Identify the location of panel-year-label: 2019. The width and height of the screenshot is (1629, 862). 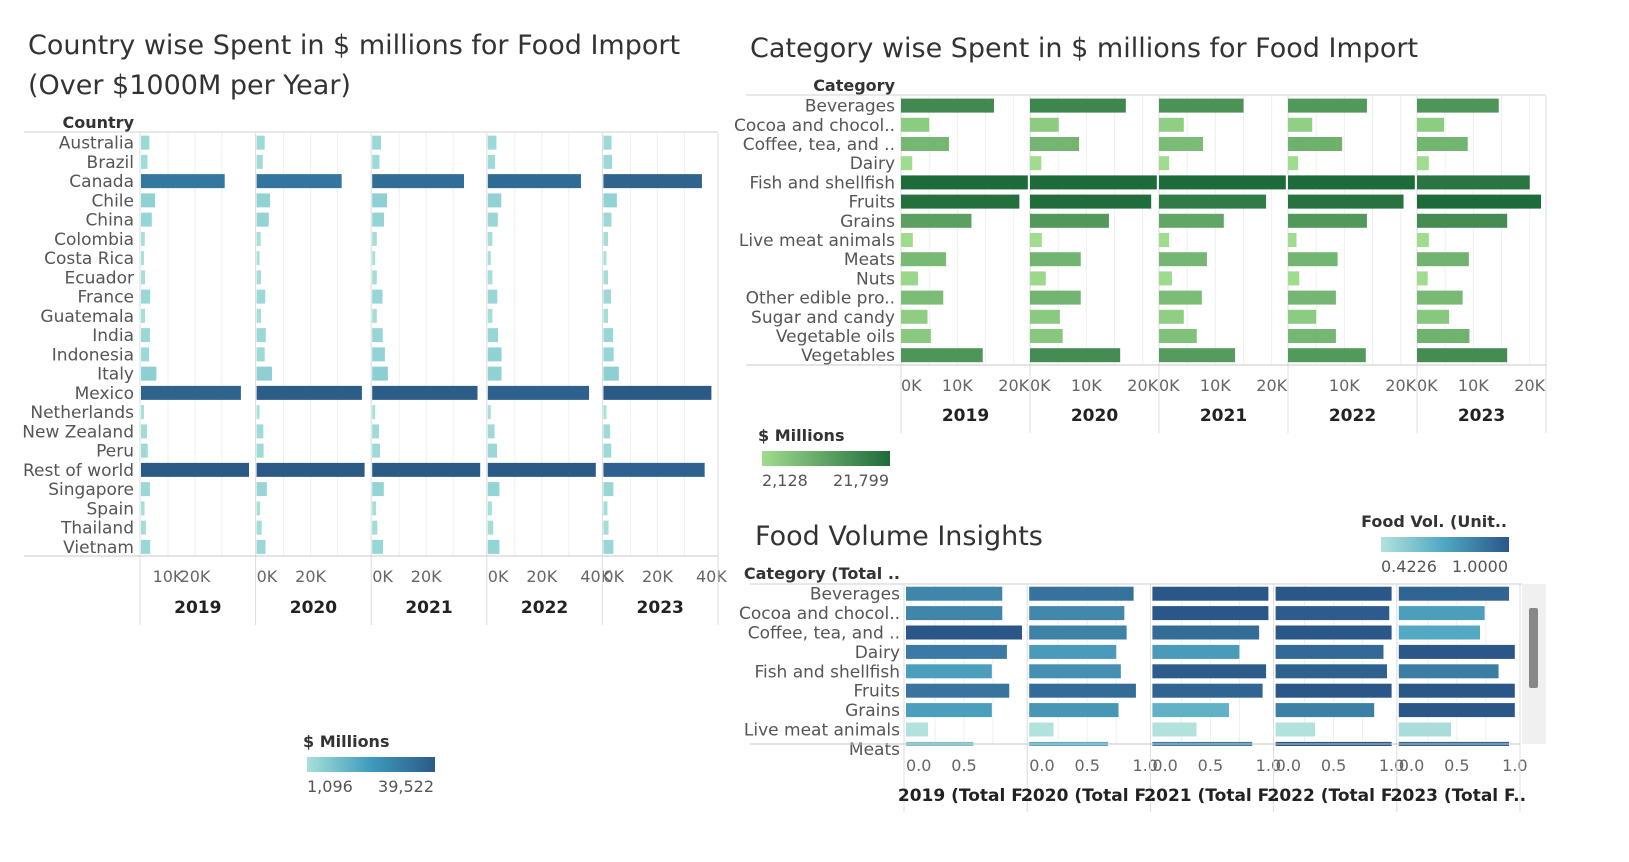
(965, 416).